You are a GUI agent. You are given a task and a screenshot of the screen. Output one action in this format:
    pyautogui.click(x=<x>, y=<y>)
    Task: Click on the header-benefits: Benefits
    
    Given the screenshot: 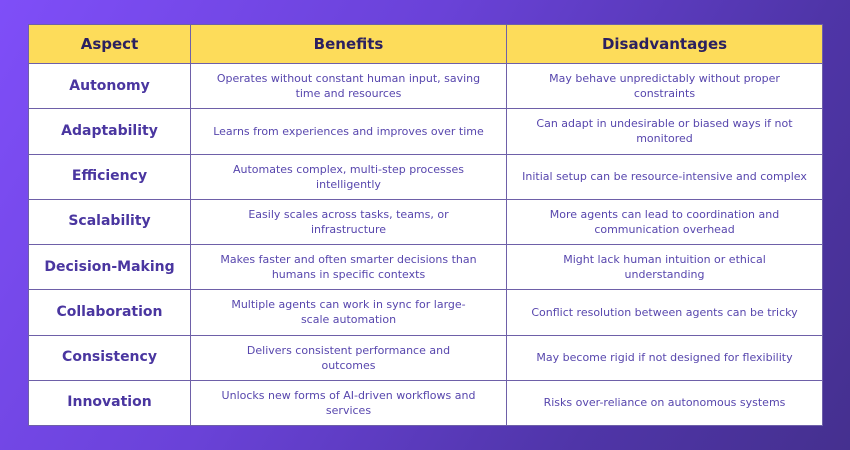 What is the action you would take?
    pyautogui.click(x=348, y=44)
    